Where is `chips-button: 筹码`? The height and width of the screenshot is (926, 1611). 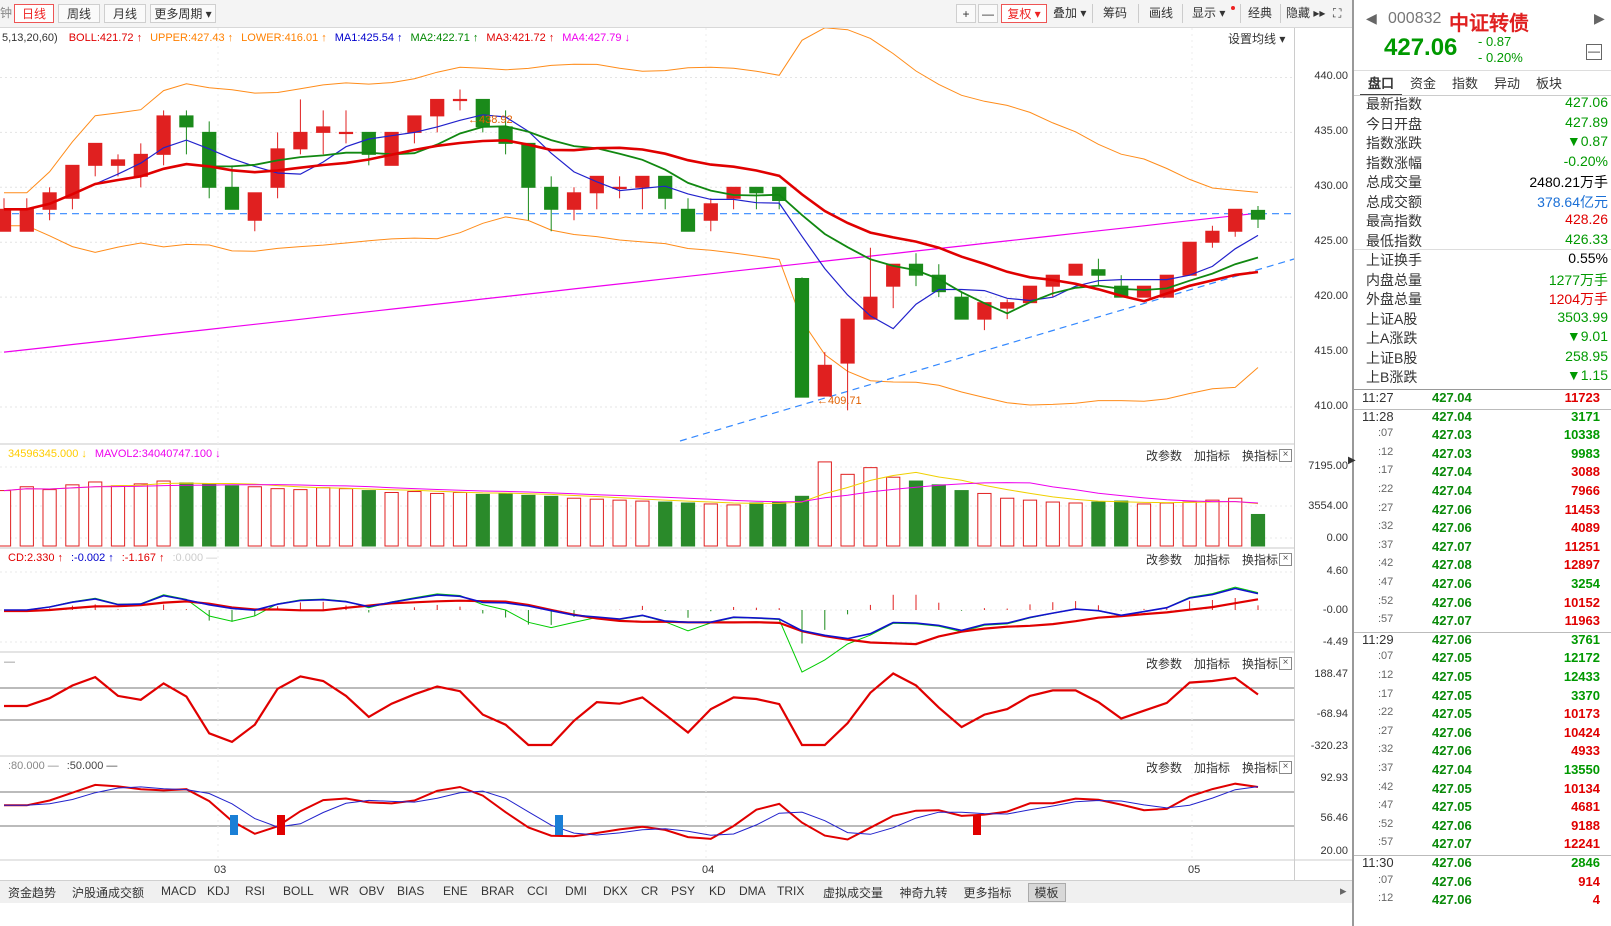
chips-button: 筹码 is located at coordinates (1115, 13).